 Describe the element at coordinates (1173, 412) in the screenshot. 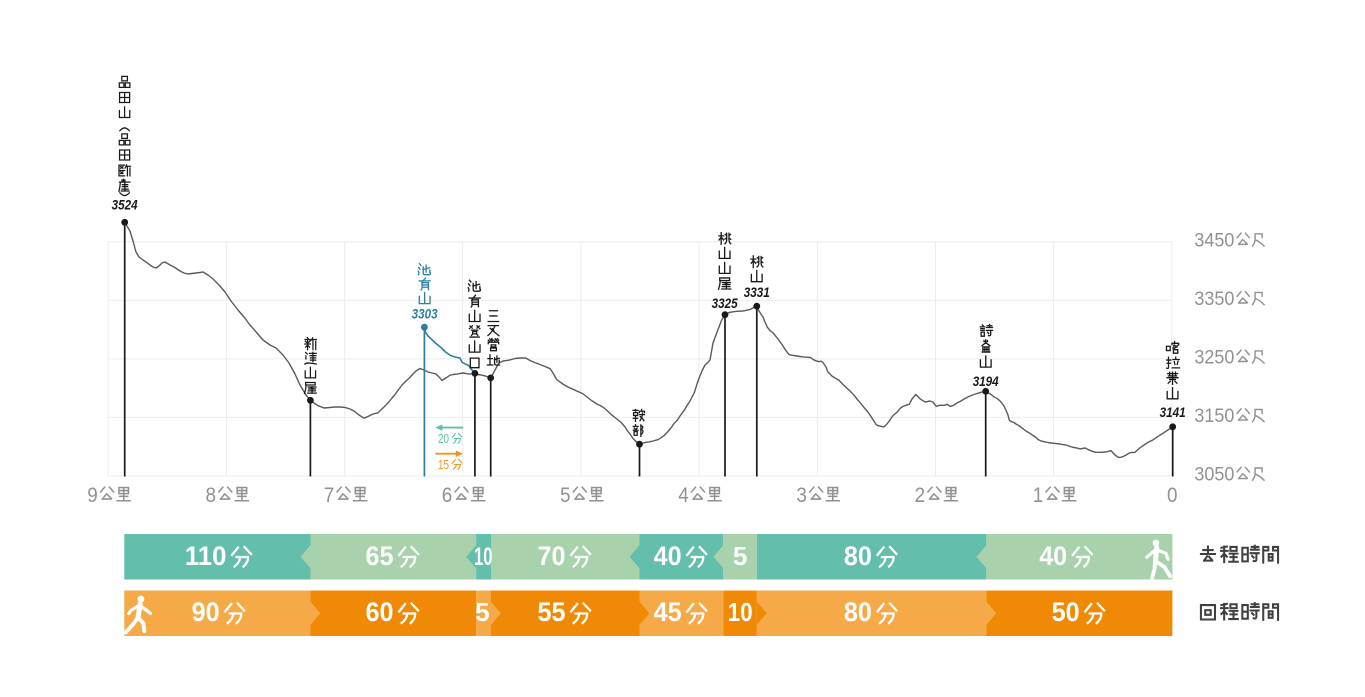

I see `svg-text: 3141` at that location.